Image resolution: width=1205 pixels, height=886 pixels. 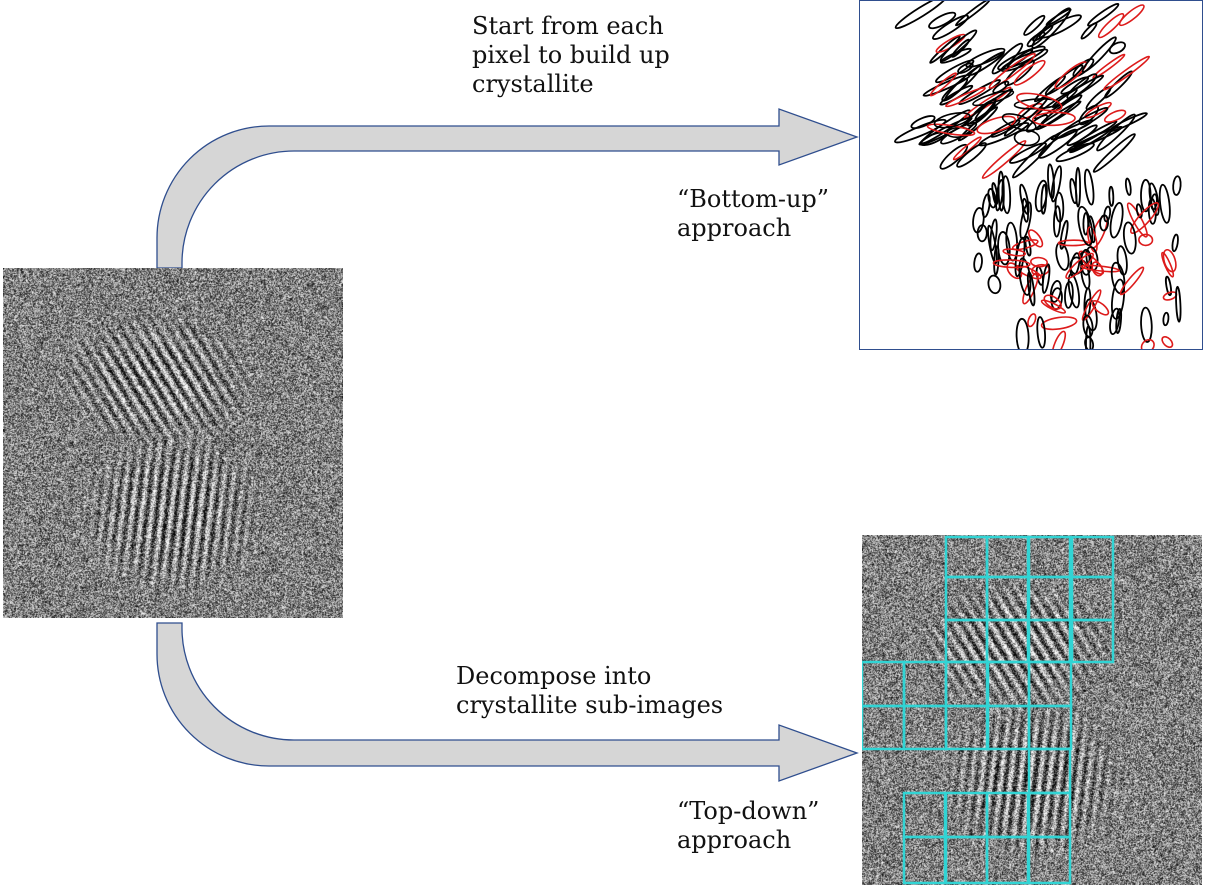 What do you see at coordinates (590, 690) in the screenshot?
I see `top-down-instruction: Decompose into crystallite sub-images` at bounding box center [590, 690].